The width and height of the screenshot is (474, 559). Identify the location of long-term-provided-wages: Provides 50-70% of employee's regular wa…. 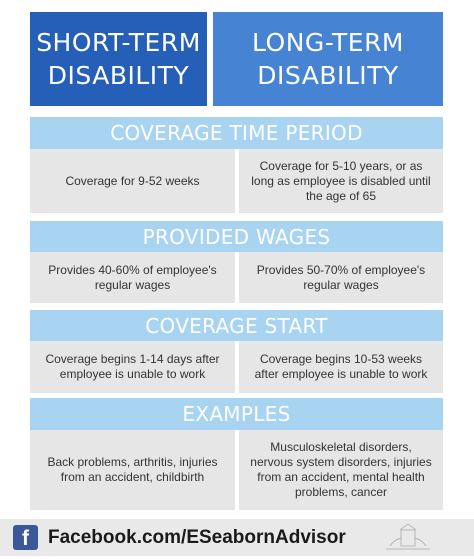
(341, 277).